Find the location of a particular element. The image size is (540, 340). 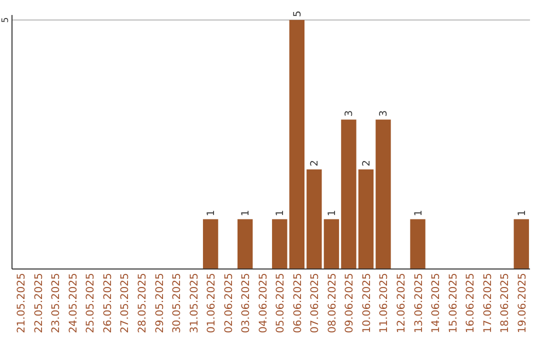

x-tick-label: 19.06.2025 is located at coordinates (522, 303).